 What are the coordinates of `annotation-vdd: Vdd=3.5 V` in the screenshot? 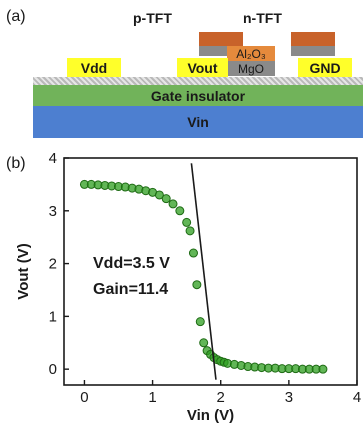 It's located at (131, 263).